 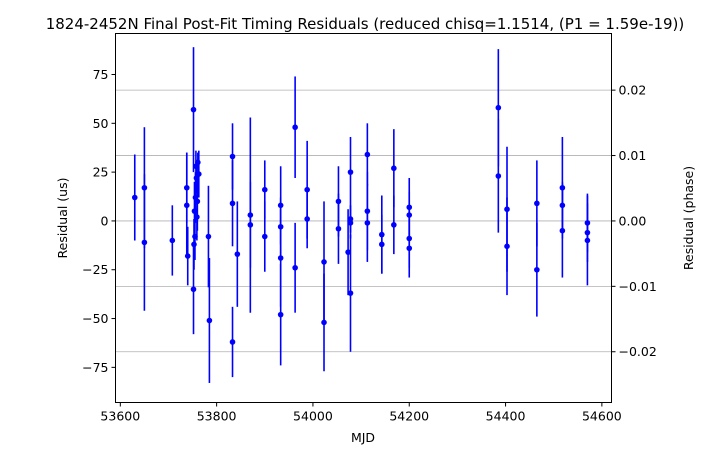 What do you see at coordinates (101, 123) in the screenshot?
I see `y-tick-label: 50` at bounding box center [101, 123].